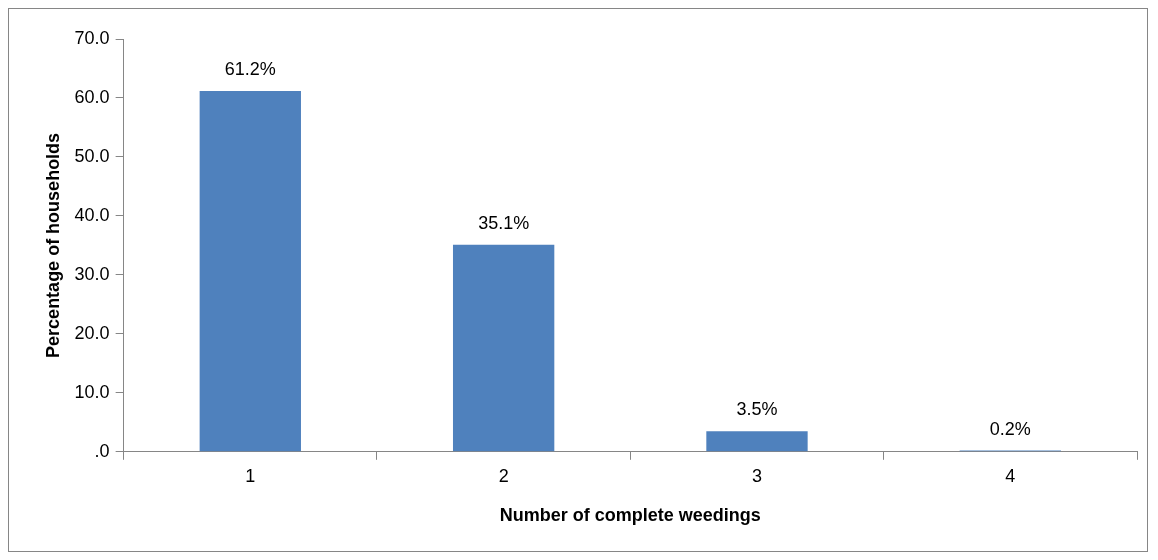  What do you see at coordinates (92, 214) in the screenshot?
I see `y-tick-label: 40.0` at bounding box center [92, 214].